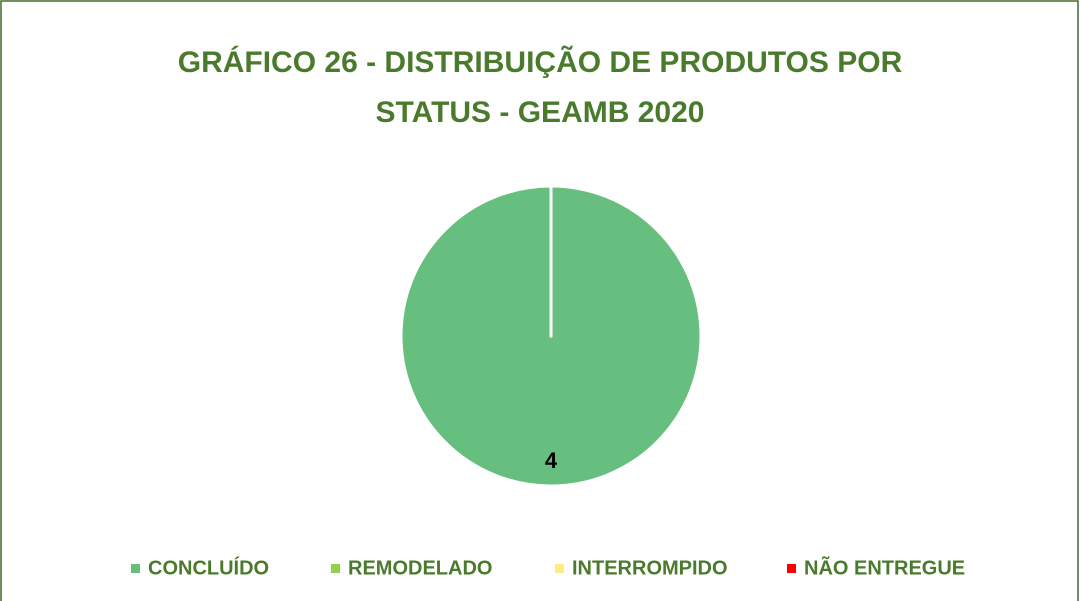  What do you see at coordinates (884, 567) in the screenshot?
I see `legend-label: NÃO ENTREGUE` at bounding box center [884, 567].